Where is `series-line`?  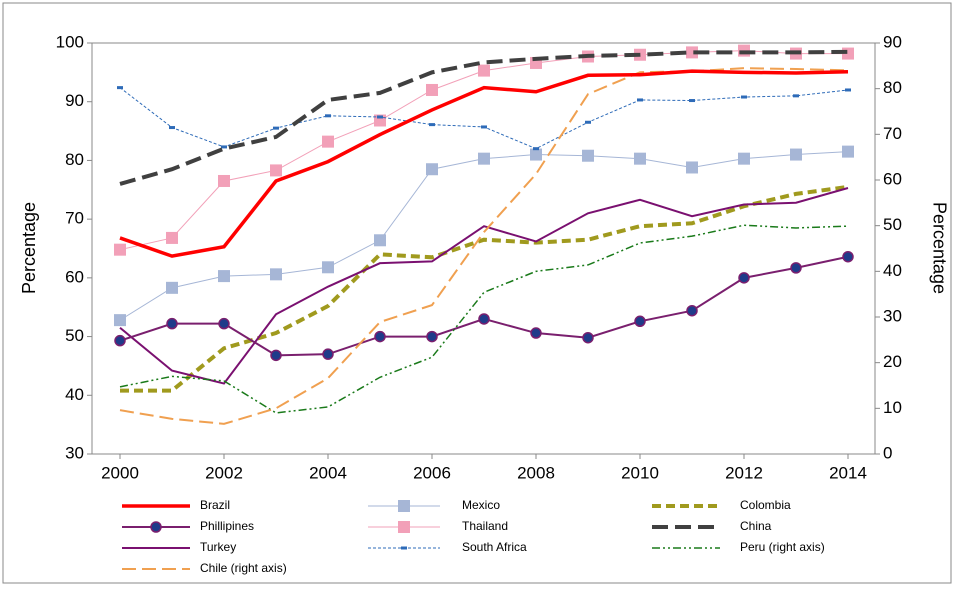 series-line is located at coordinates (484, 118).